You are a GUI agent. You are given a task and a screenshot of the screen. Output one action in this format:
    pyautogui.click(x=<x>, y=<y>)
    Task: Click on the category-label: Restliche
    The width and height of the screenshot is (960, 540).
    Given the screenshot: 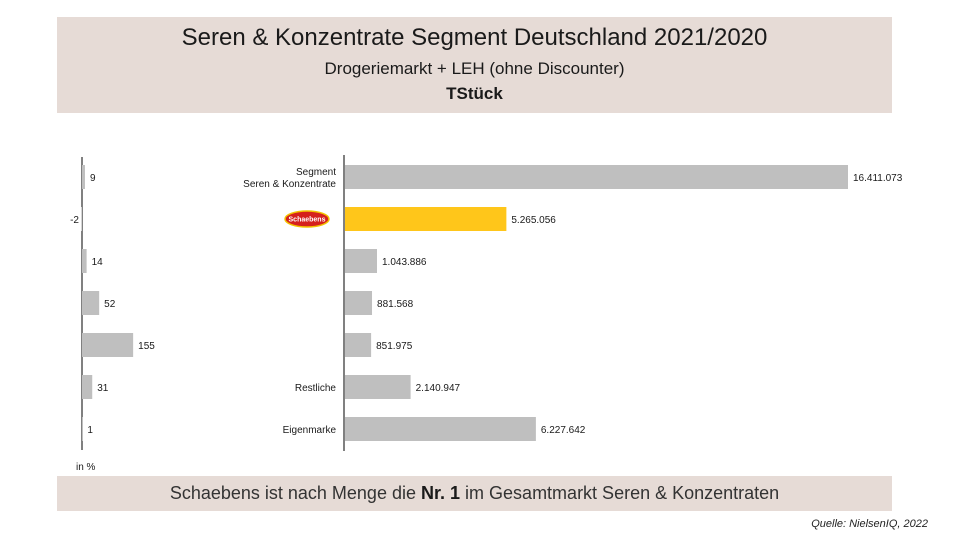 What is the action you would take?
    pyautogui.click(x=316, y=388)
    